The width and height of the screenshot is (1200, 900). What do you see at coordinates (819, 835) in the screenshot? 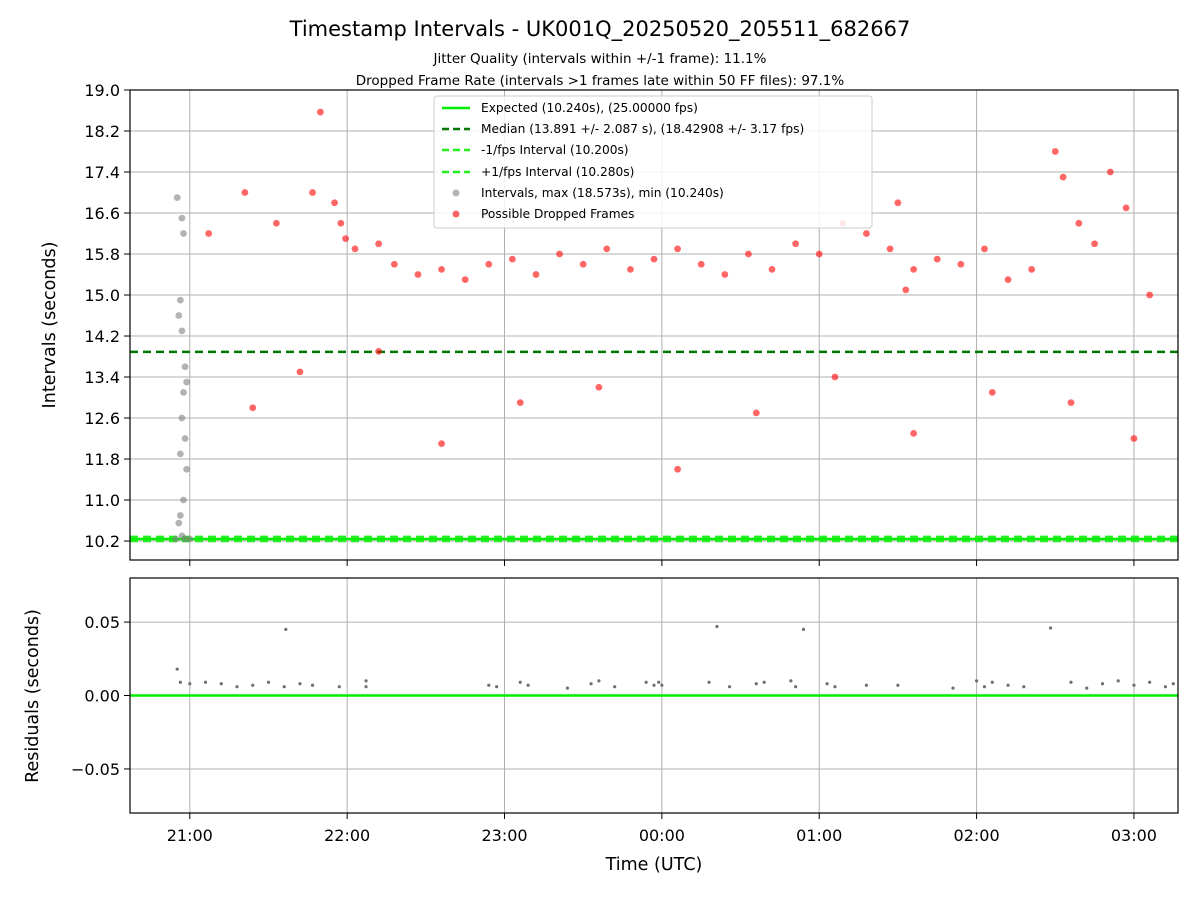
I see `x-tick-label: 01:00` at bounding box center [819, 835].